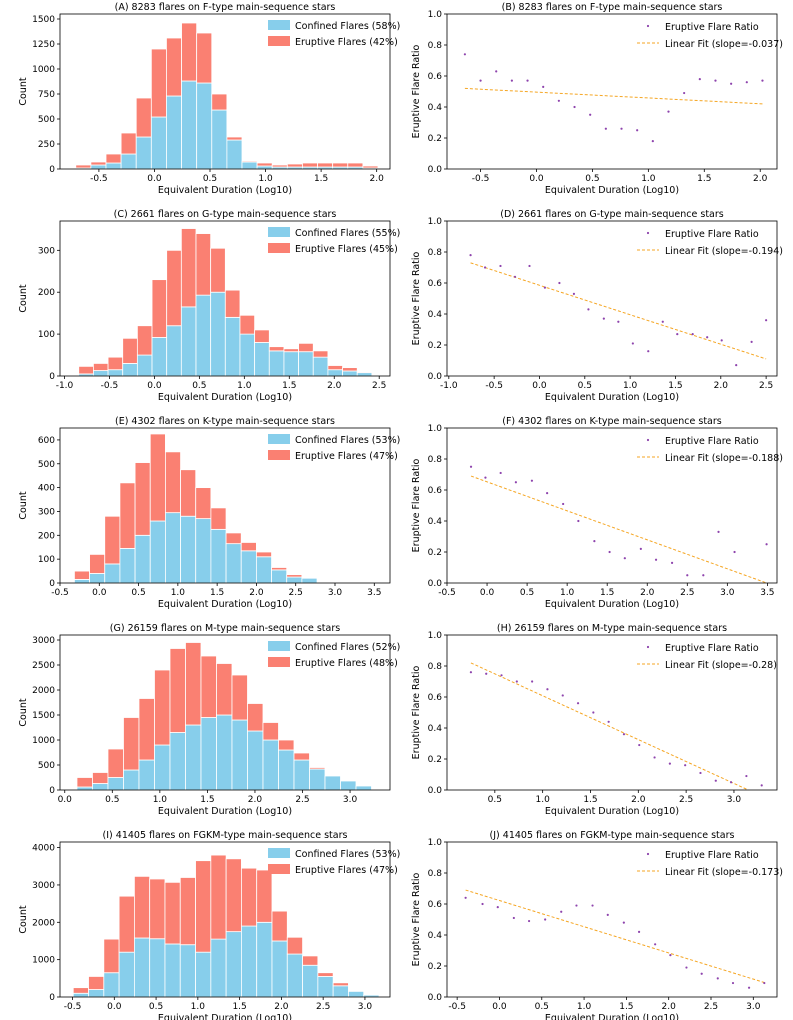 The height and width of the screenshot is (1020, 793). Describe the element at coordinates (435, 874) in the screenshot. I see `y-tick-label: 0.8` at that location.